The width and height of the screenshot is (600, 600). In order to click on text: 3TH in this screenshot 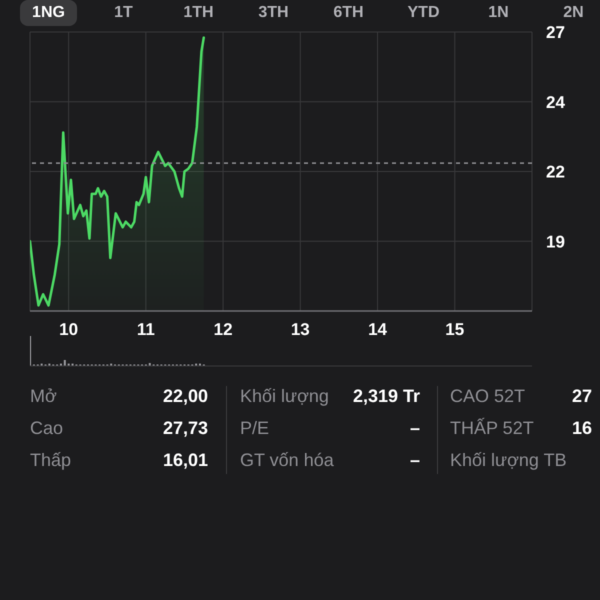, I will do `click(273, 13)`.